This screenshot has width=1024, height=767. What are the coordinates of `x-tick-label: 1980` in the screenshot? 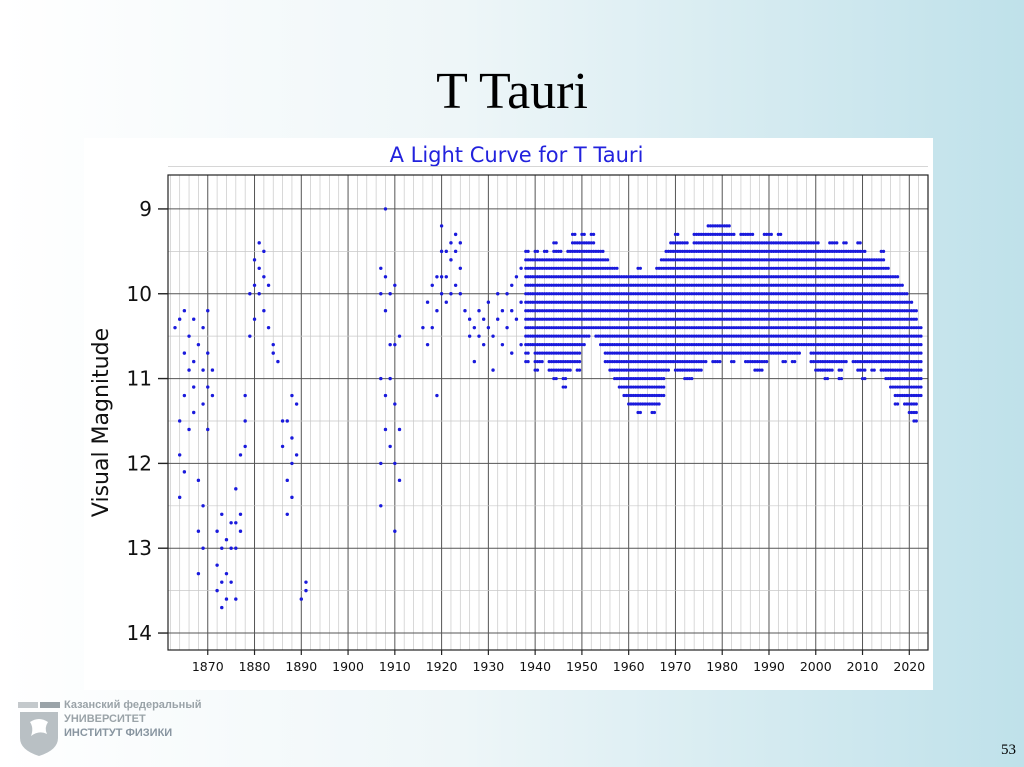 It's located at (722, 666).